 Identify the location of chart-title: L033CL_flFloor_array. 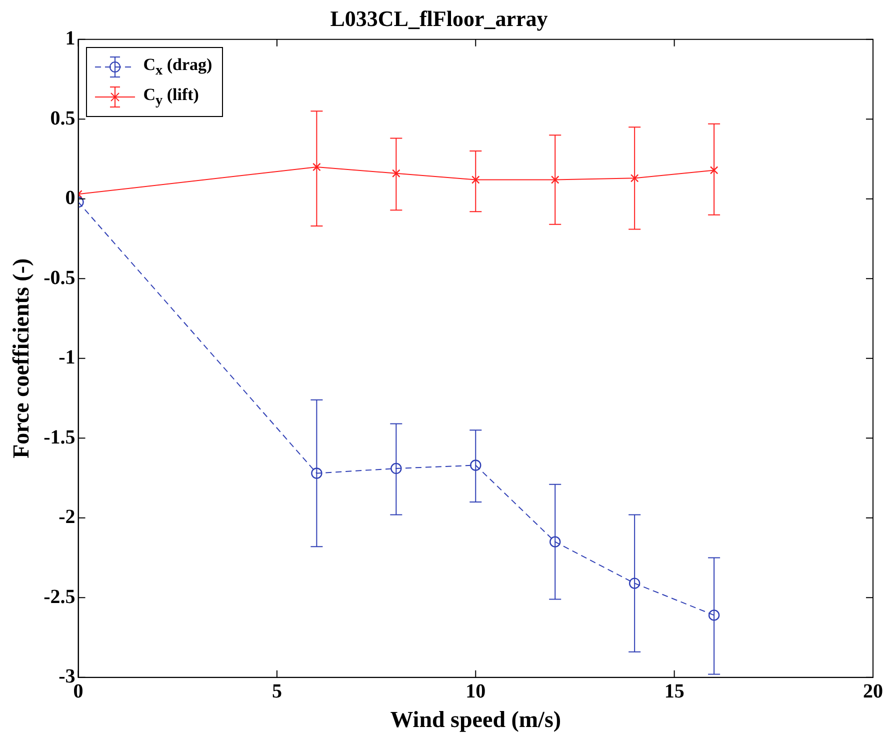
(439, 18).